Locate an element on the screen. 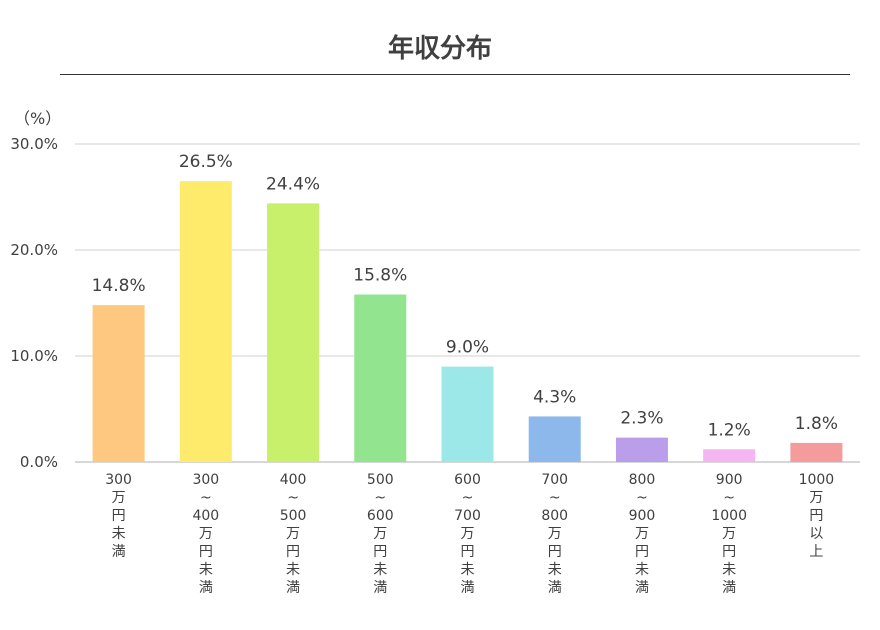  y-axis-ticks: 0.0% 10.0% 20.0% 30.0% is located at coordinates (34, 303).